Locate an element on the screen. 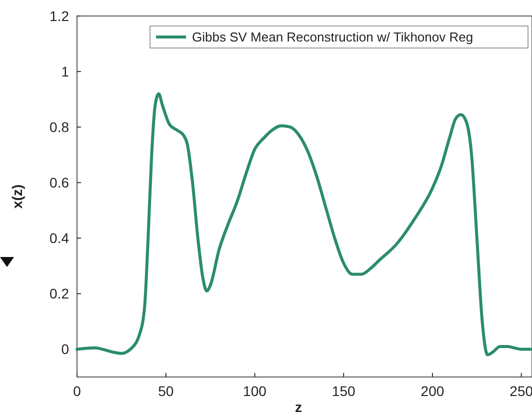  x-axis-title: z is located at coordinates (298, 407).